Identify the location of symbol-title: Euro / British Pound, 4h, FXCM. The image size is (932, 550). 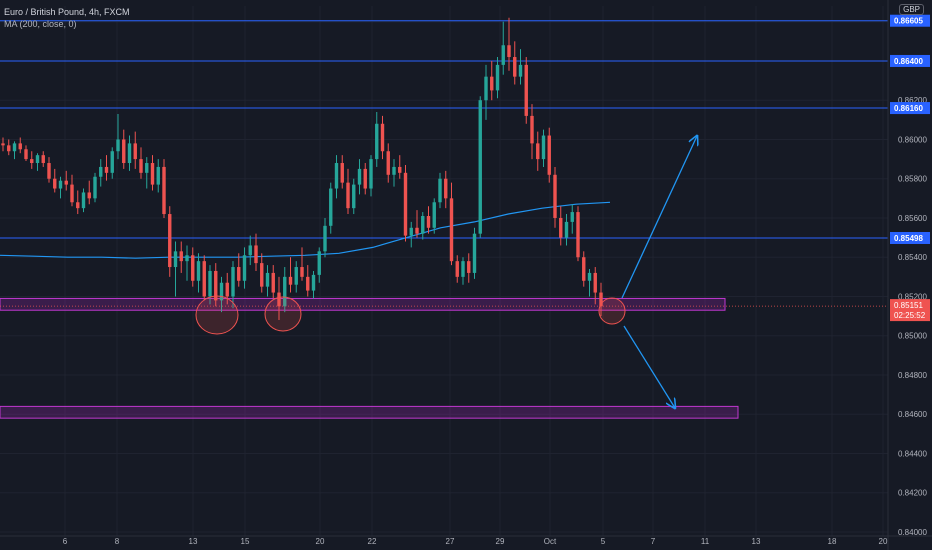
(67, 12).